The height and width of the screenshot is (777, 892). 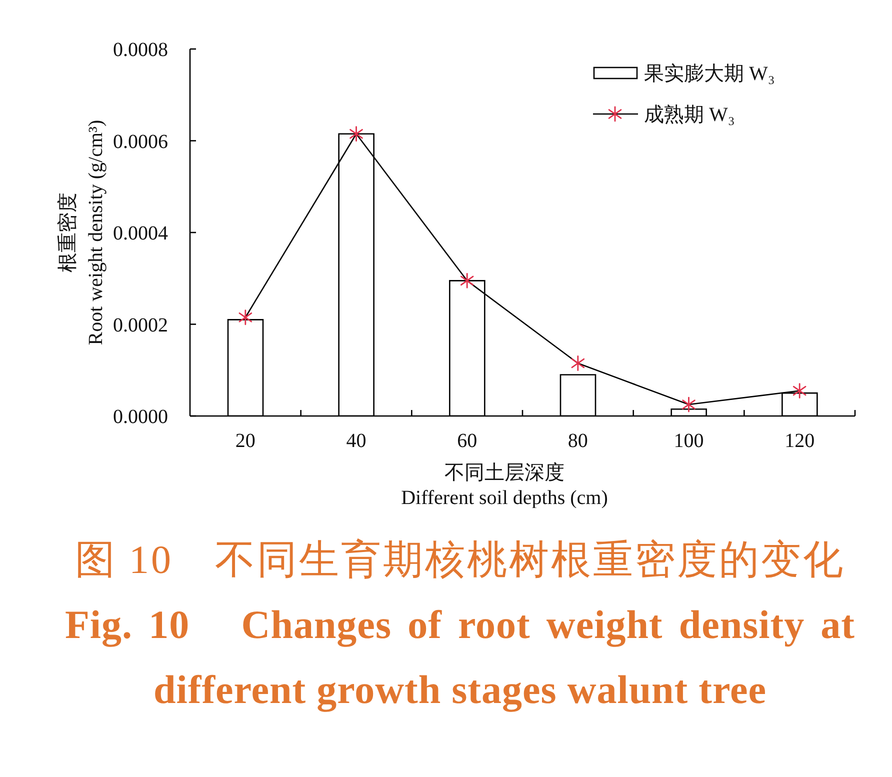 What do you see at coordinates (140, 325) in the screenshot?
I see `y-tick-label: 0.0002` at bounding box center [140, 325].